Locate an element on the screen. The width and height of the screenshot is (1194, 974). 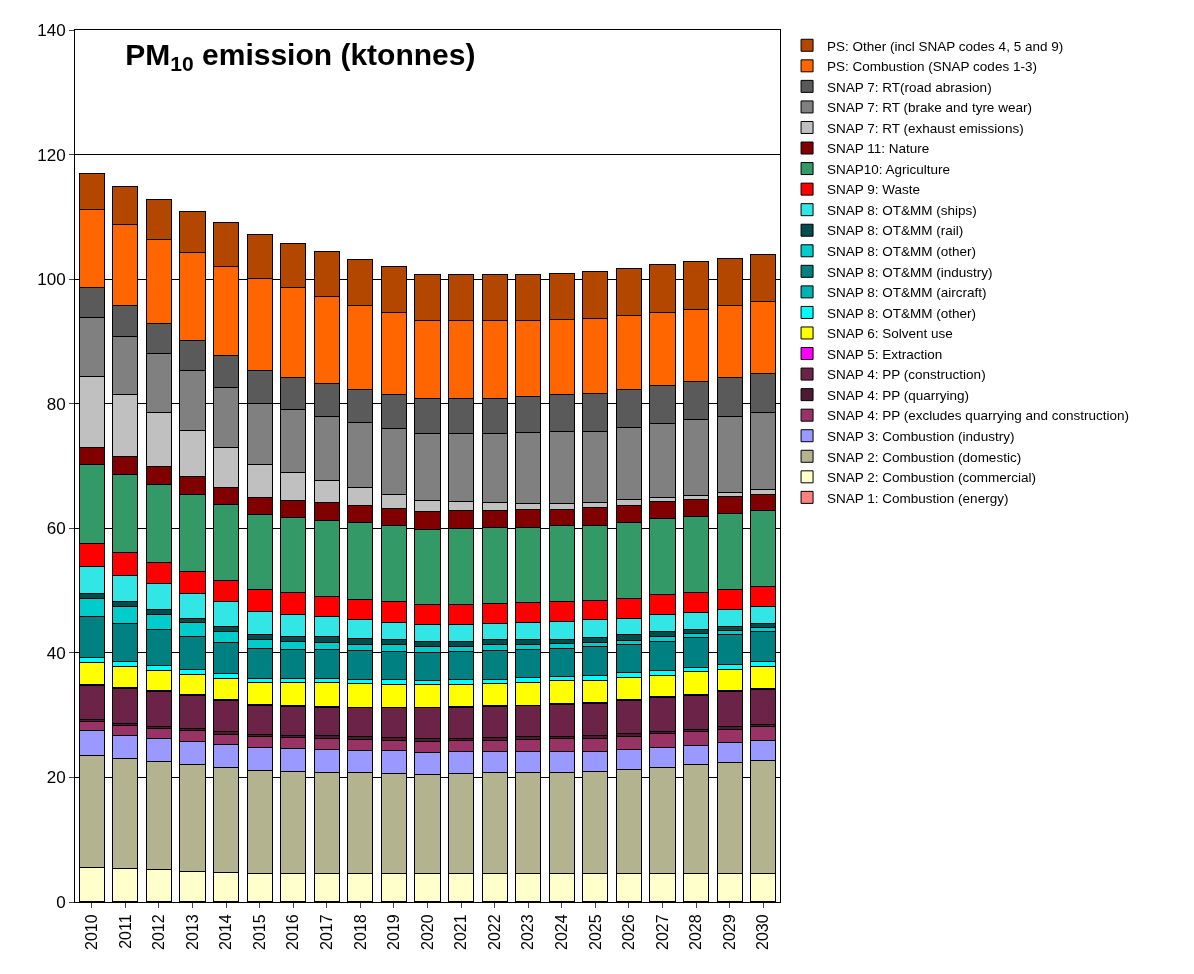
y-tick-label: 0 is located at coordinates (61, 902).